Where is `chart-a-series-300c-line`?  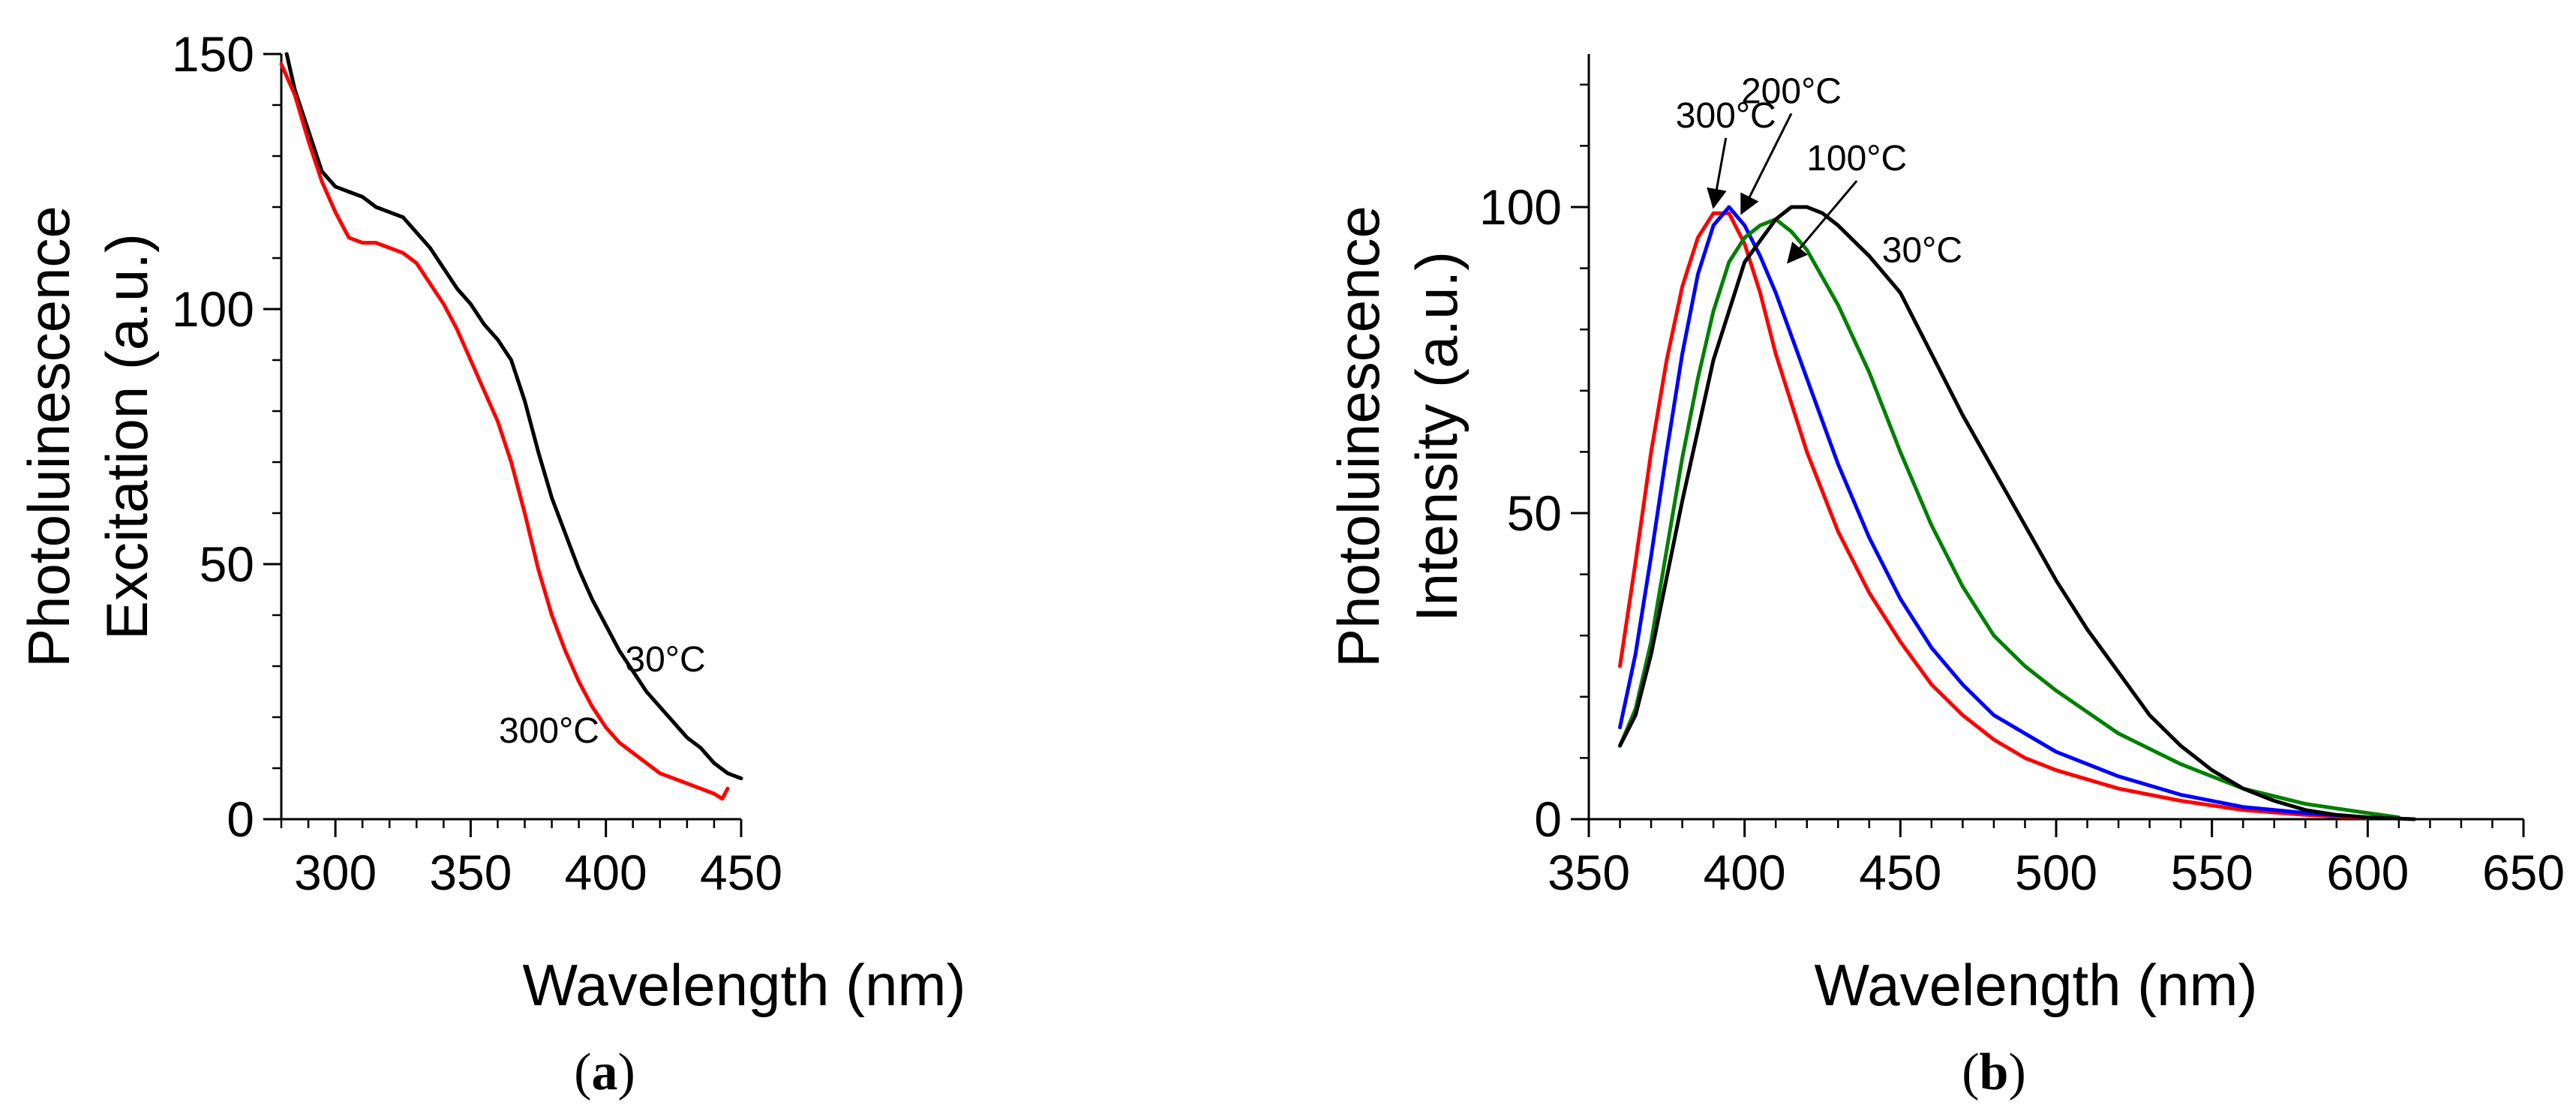
chart-a-series-300c-line is located at coordinates (504, 431).